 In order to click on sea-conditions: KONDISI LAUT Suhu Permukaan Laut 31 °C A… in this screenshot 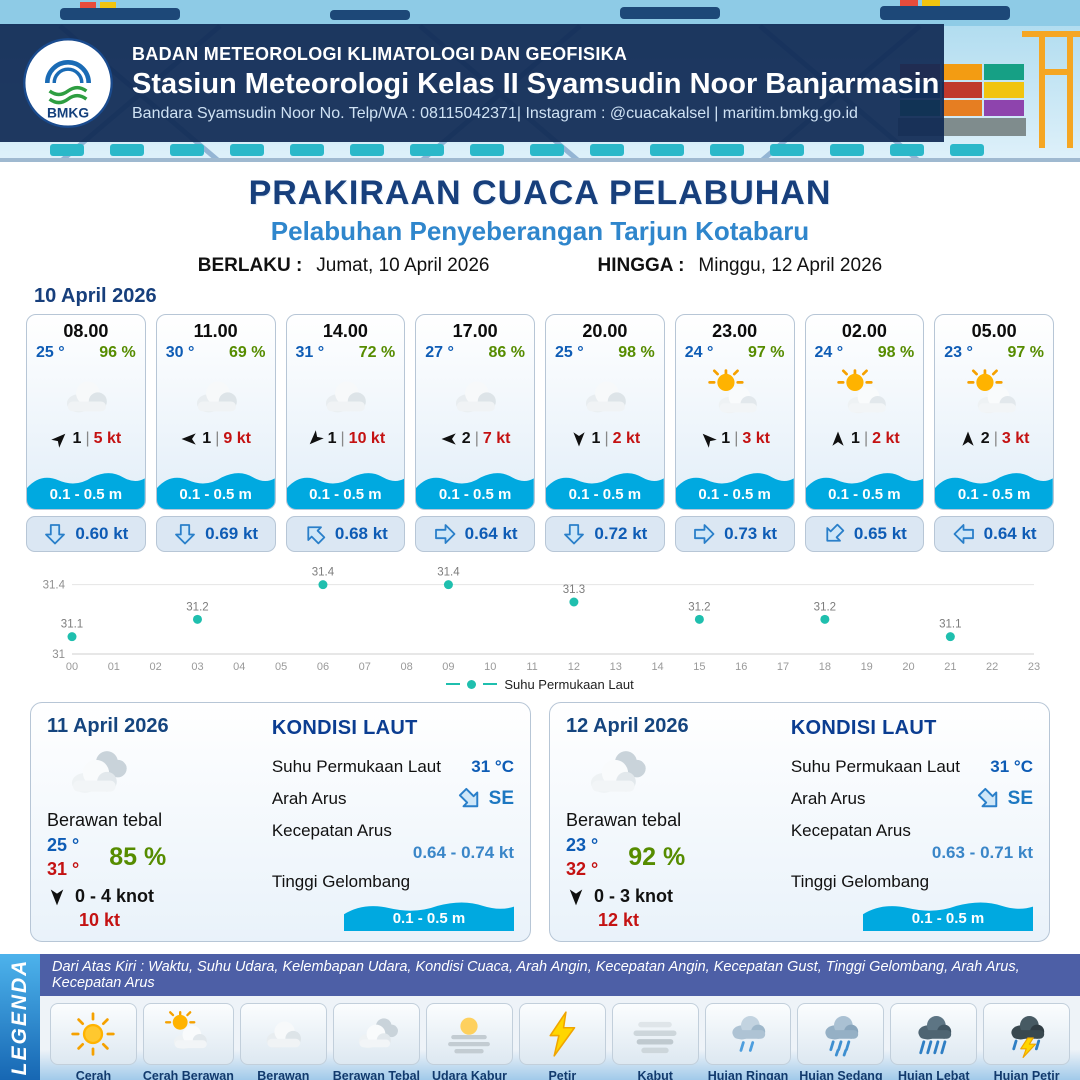, I will do `click(388, 823)`.